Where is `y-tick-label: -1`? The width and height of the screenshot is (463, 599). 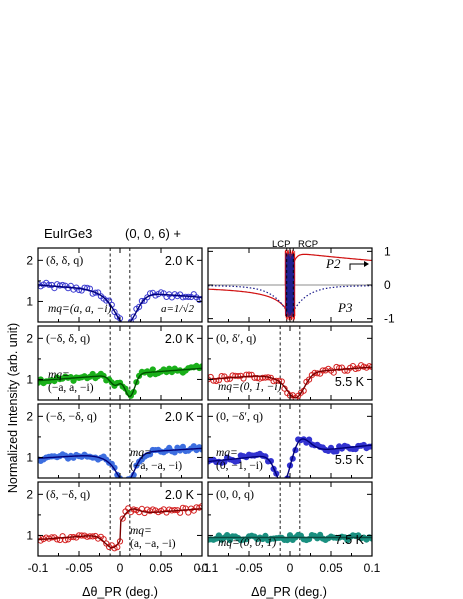
y-tick-label: -1 is located at coordinates (389, 319).